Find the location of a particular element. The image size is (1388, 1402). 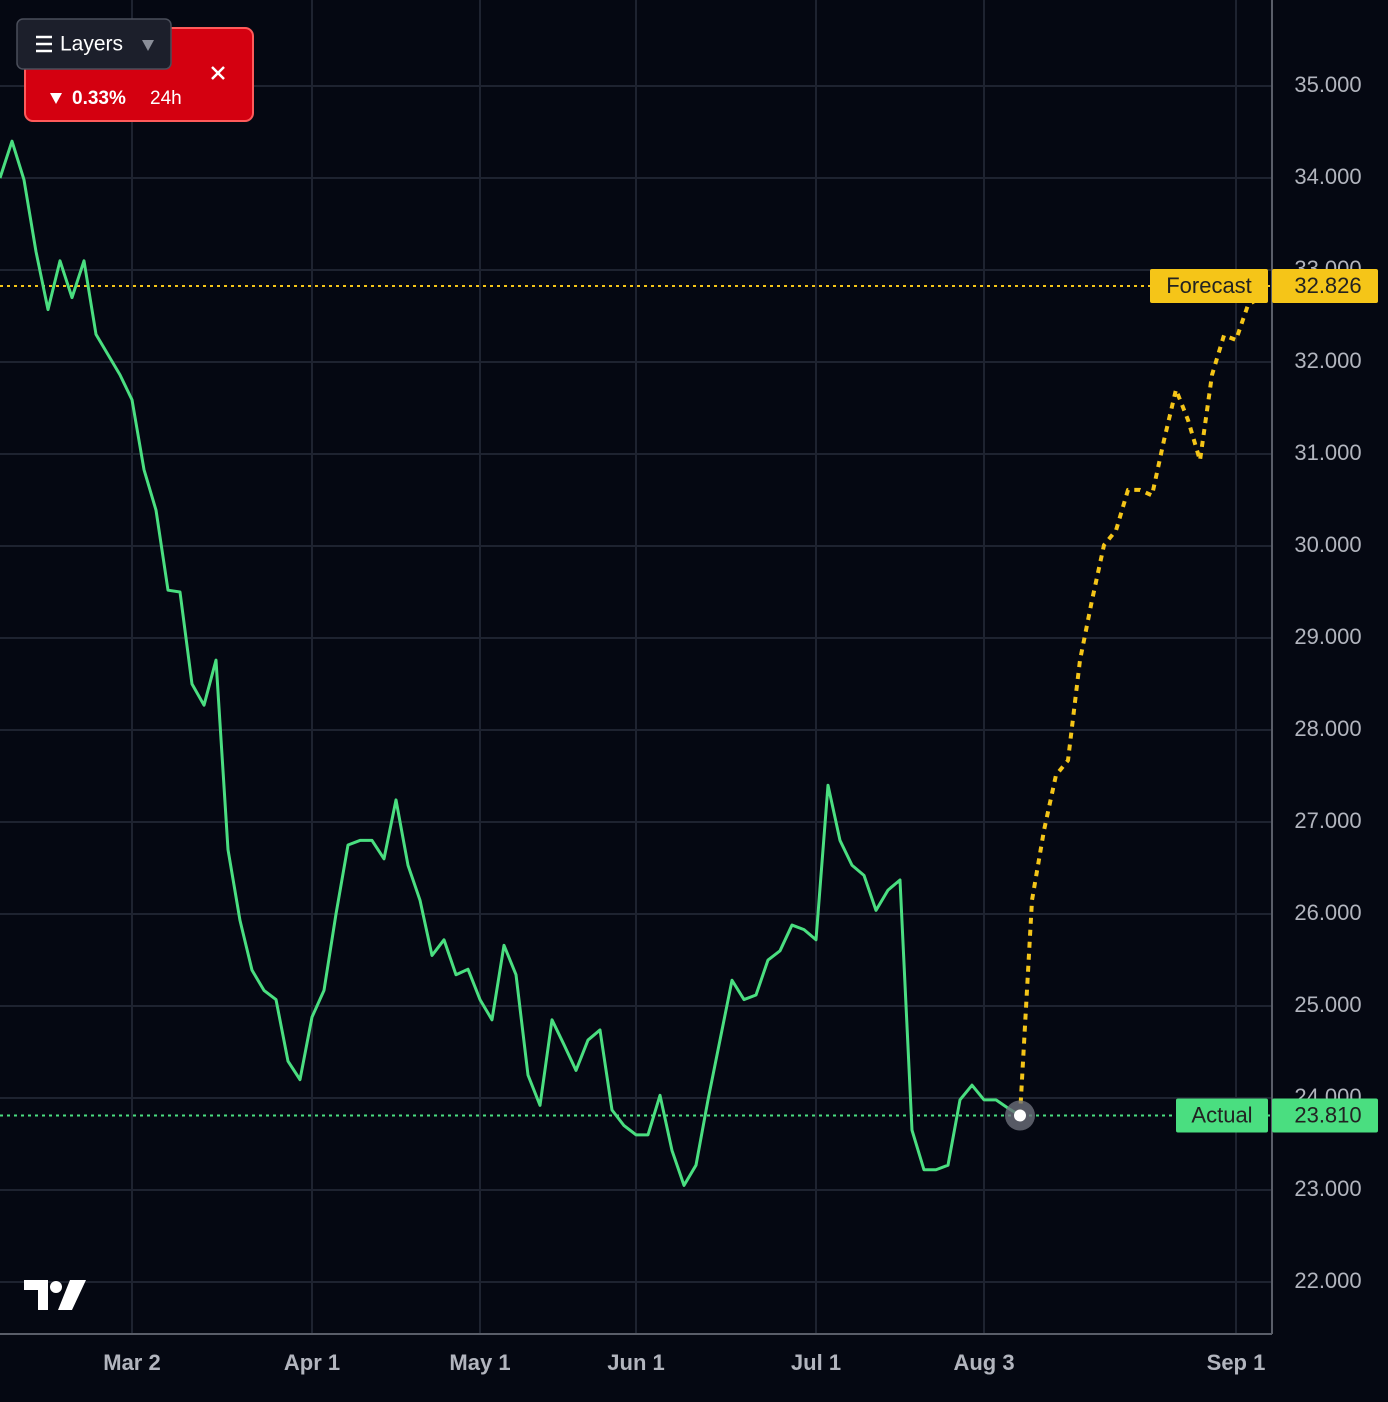

y-tick-label: 23.000 is located at coordinates (1327, 1188).